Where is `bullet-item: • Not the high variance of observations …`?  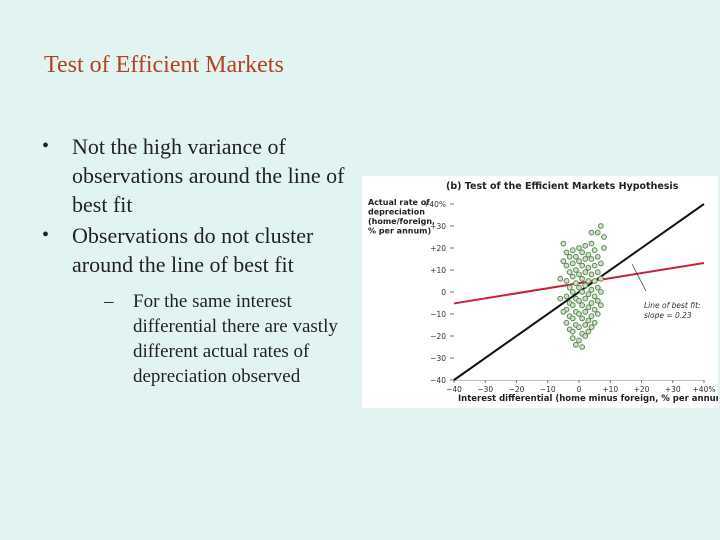
bullet-item: • Not the high variance of observations … is located at coordinates (200, 175).